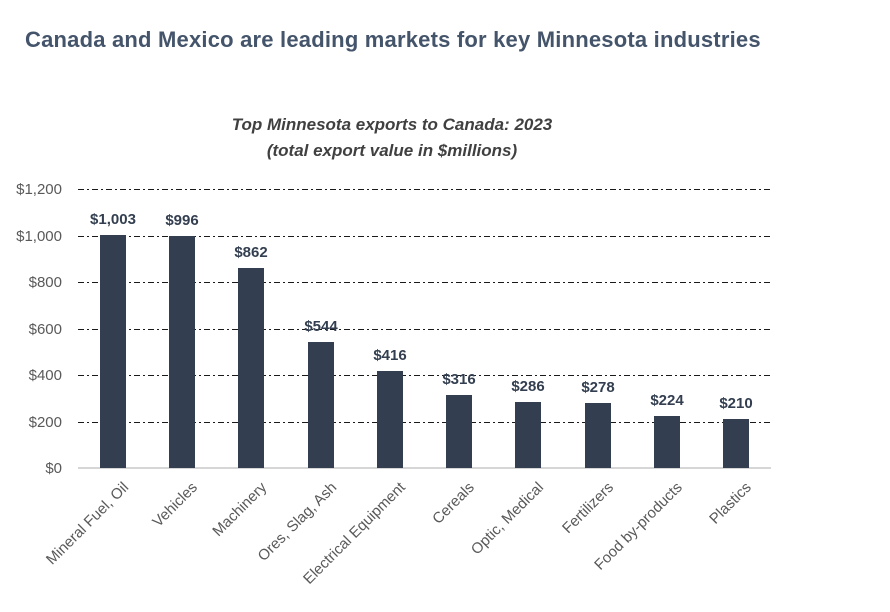 The width and height of the screenshot is (890, 612). I want to click on value-label-5: $416, so click(390, 355).